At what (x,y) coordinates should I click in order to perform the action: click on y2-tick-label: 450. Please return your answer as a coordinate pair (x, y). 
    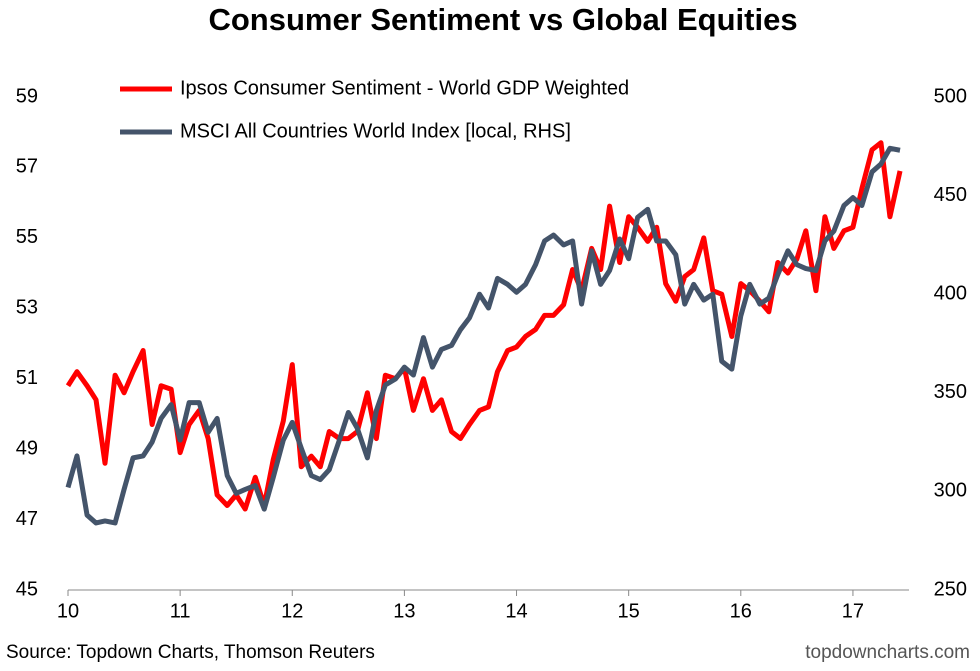
    Looking at the image, I should click on (950, 195).